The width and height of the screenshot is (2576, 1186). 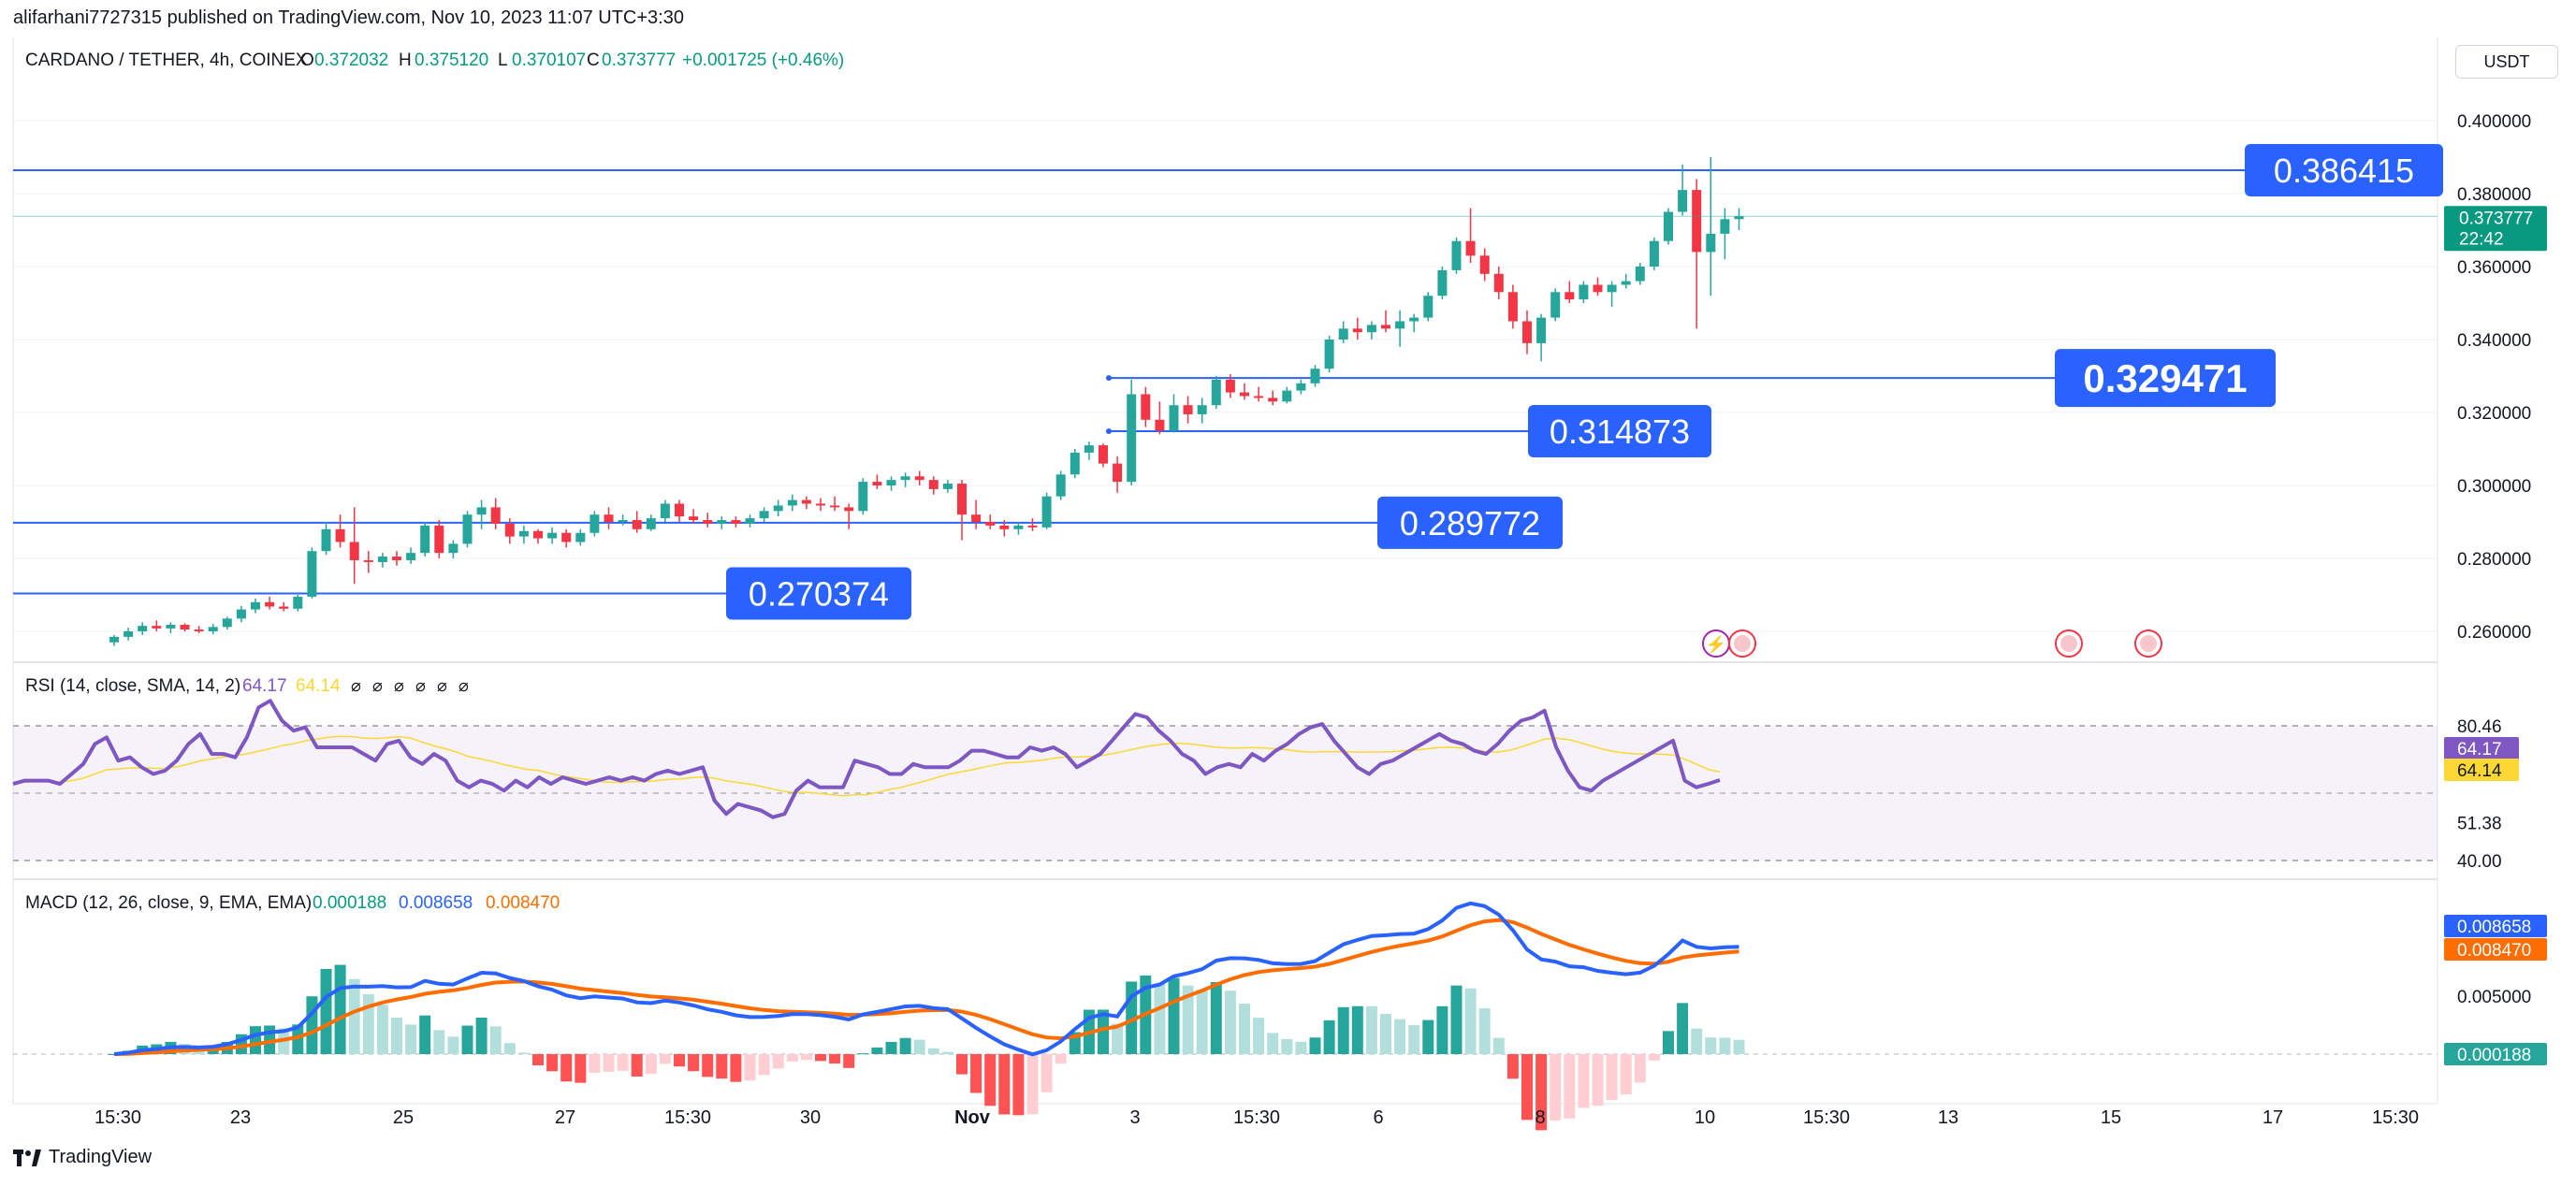 I want to click on rsi-sma-badge, so click(x=2481, y=770).